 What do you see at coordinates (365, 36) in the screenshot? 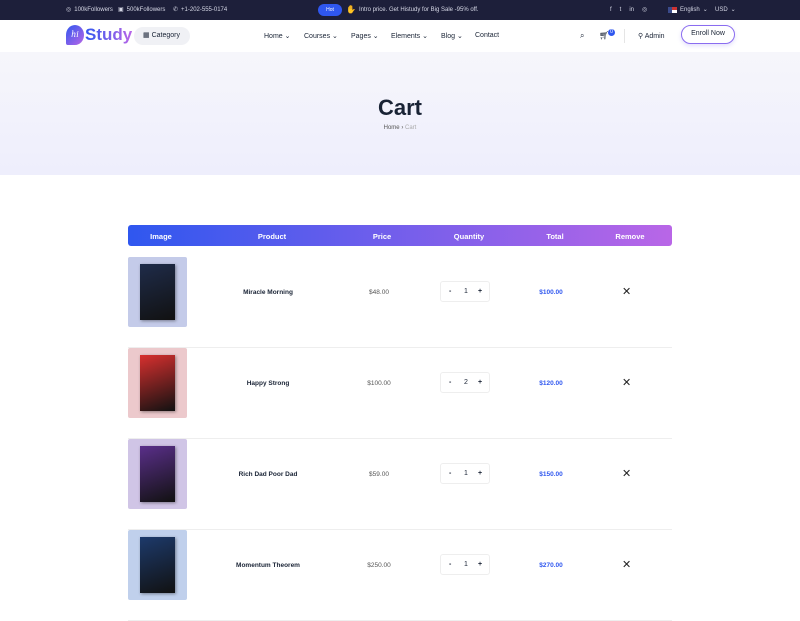
I see `menu-pages: Pages ⌄` at bounding box center [365, 36].